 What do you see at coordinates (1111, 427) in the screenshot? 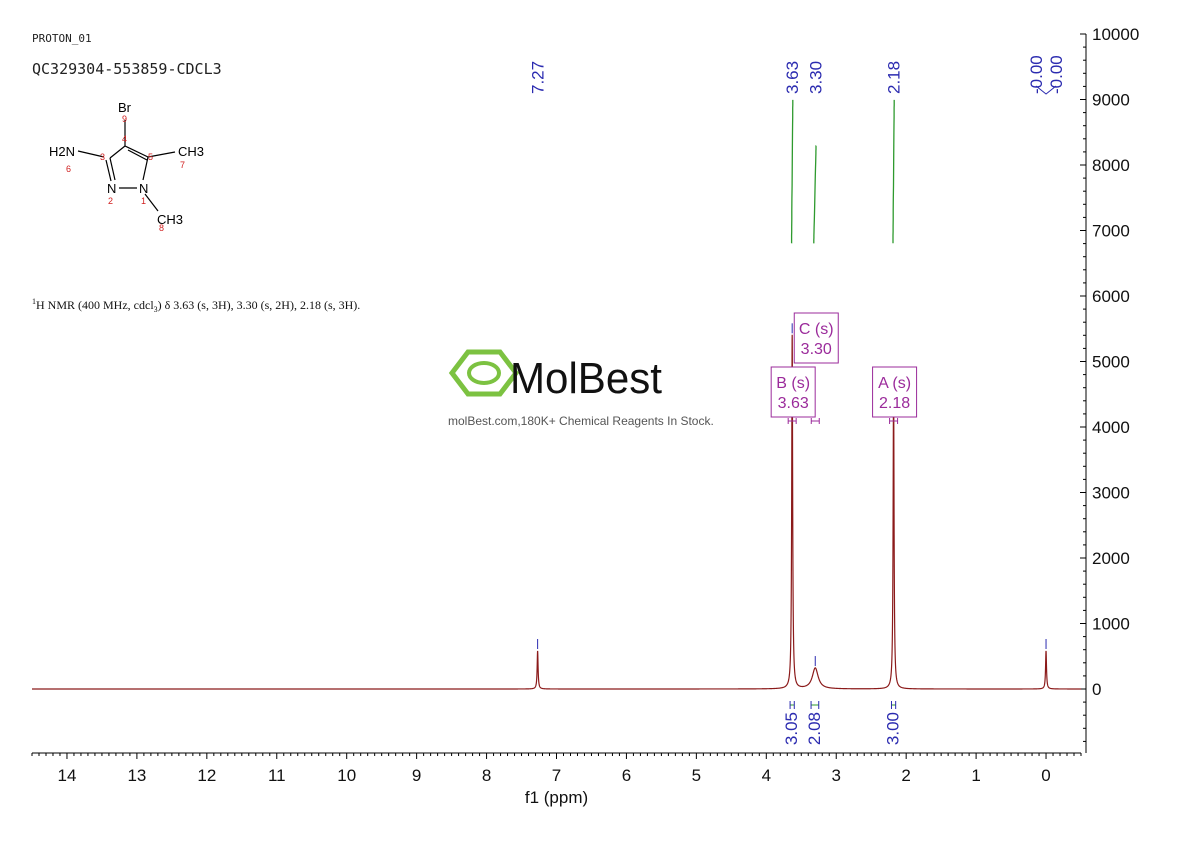
I see `y-tick-label: 4000` at bounding box center [1111, 427].